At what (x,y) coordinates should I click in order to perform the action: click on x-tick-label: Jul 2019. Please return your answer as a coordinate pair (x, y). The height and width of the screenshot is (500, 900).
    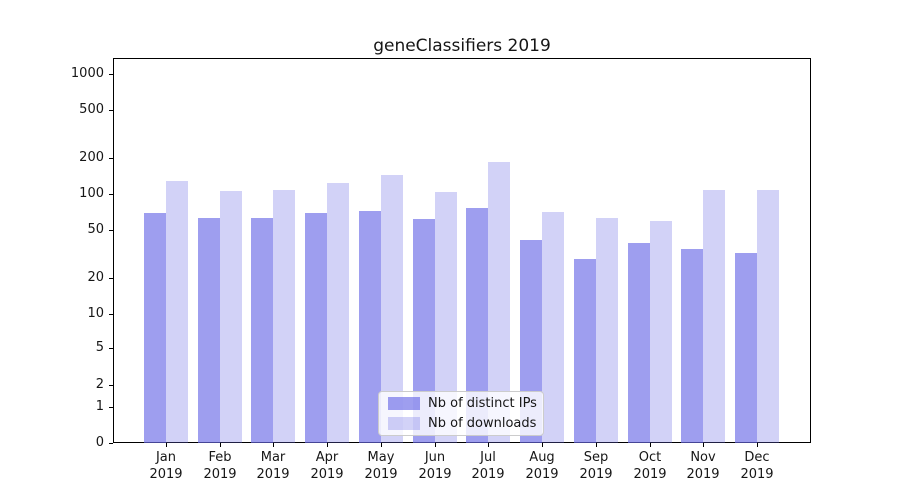
    Looking at the image, I should click on (488, 466).